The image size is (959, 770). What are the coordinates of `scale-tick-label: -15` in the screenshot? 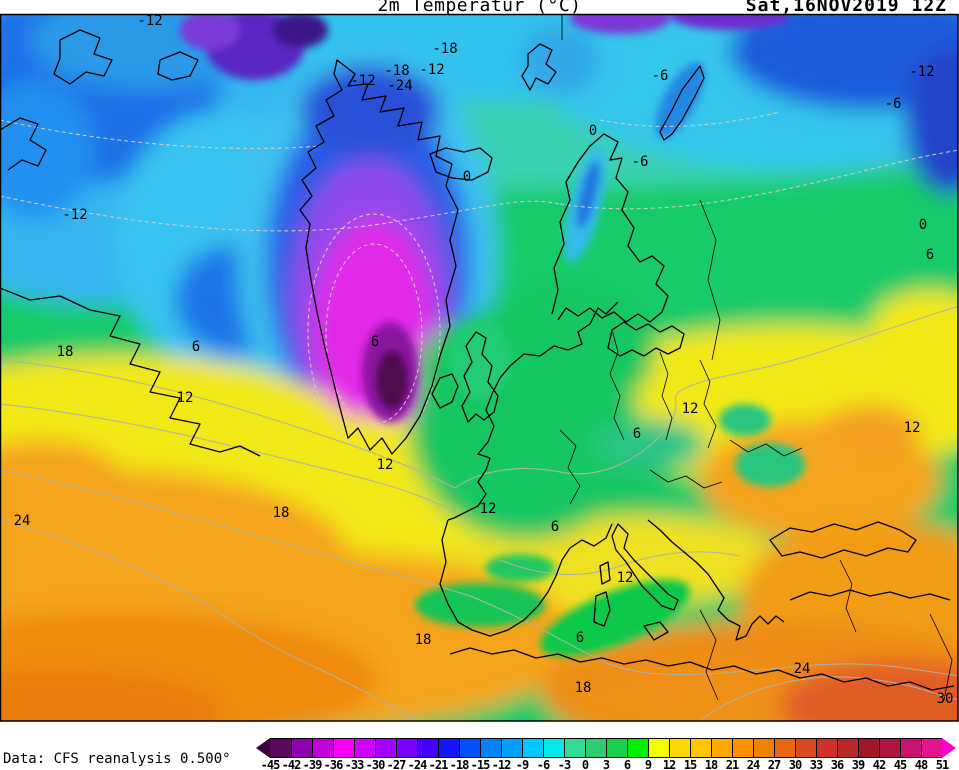 It's located at (480, 764).